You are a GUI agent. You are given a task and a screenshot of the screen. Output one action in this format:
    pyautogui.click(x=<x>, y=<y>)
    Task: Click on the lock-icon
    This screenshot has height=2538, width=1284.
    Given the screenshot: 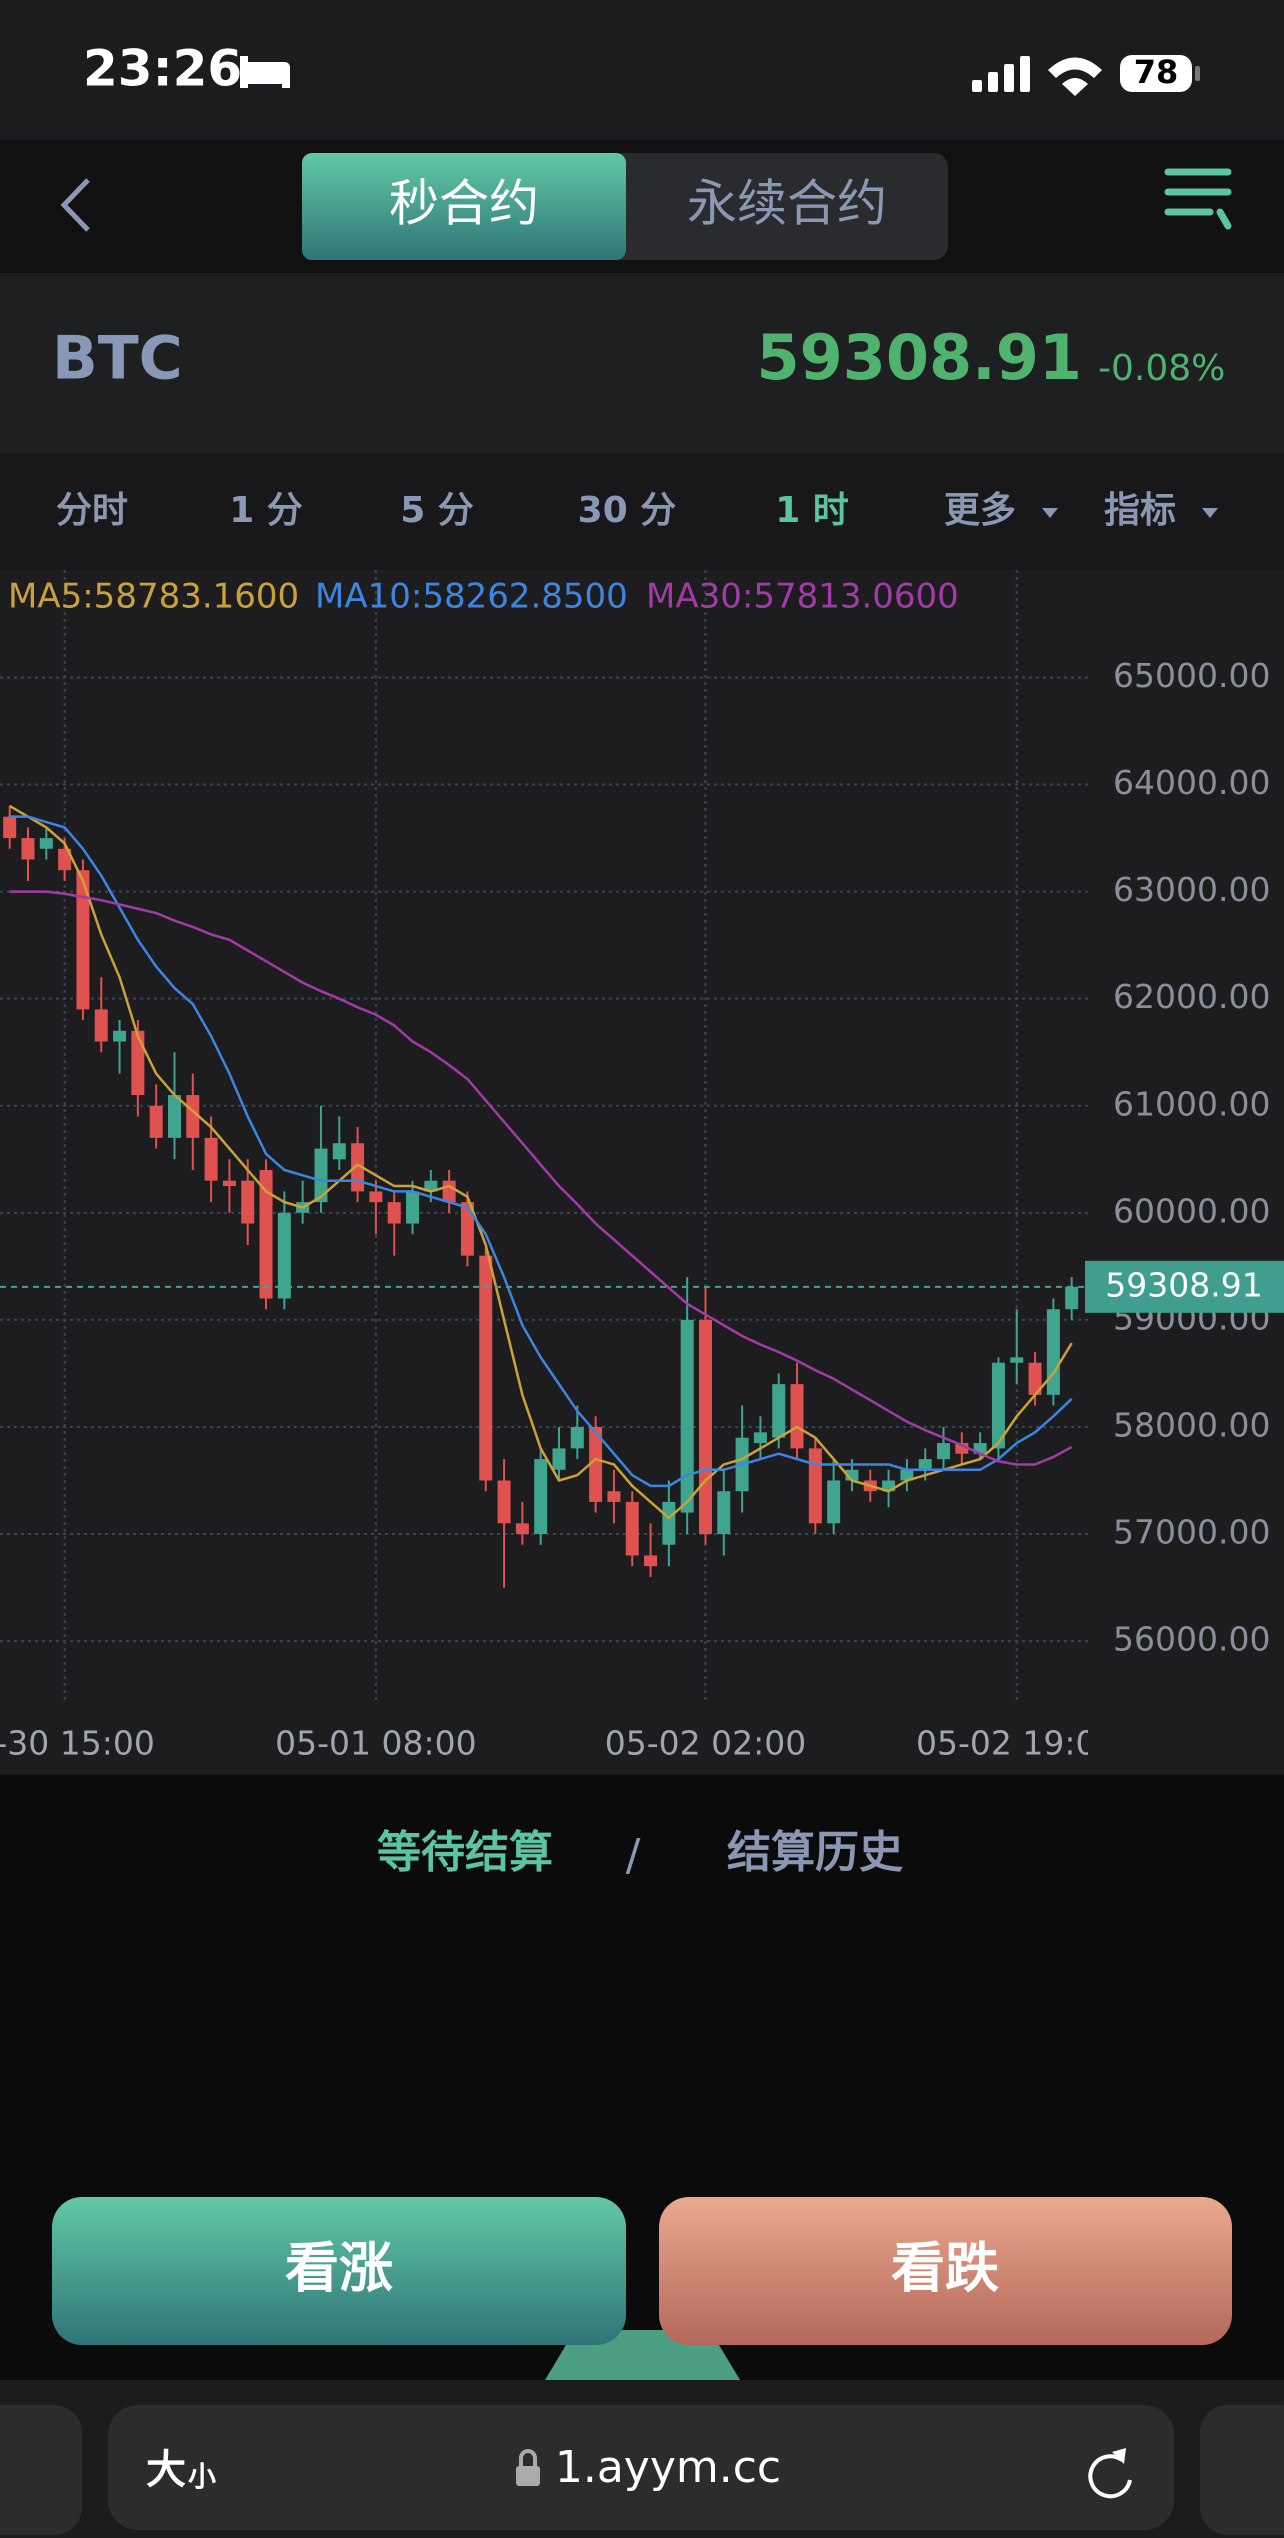 What is the action you would take?
    pyautogui.click(x=528, y=2467)
    